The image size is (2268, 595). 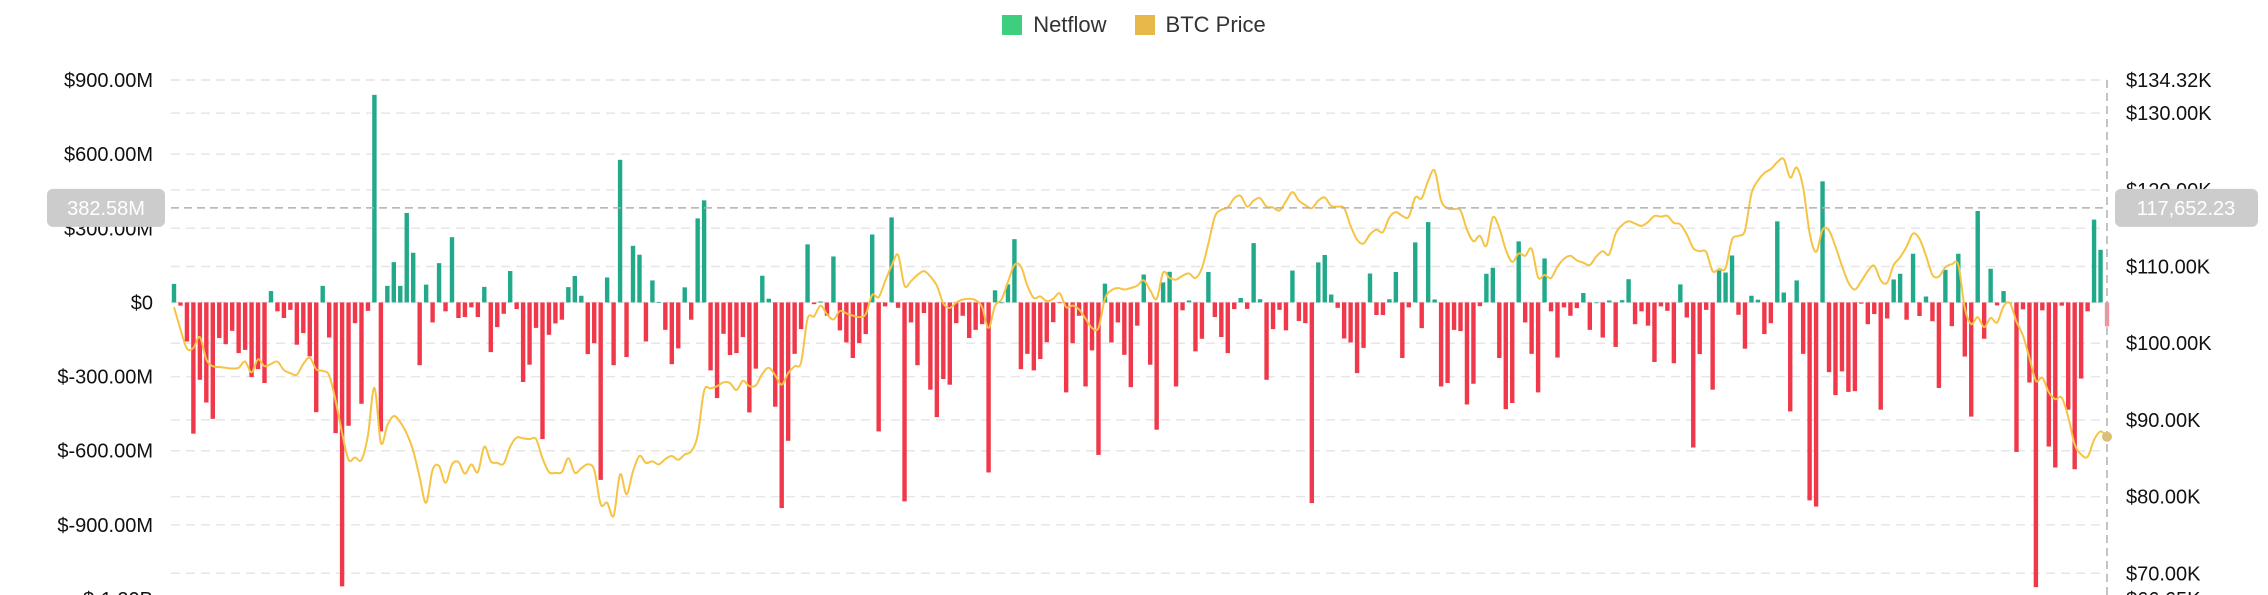 I want to click on left-value-pill, so click(x=106, y=207).